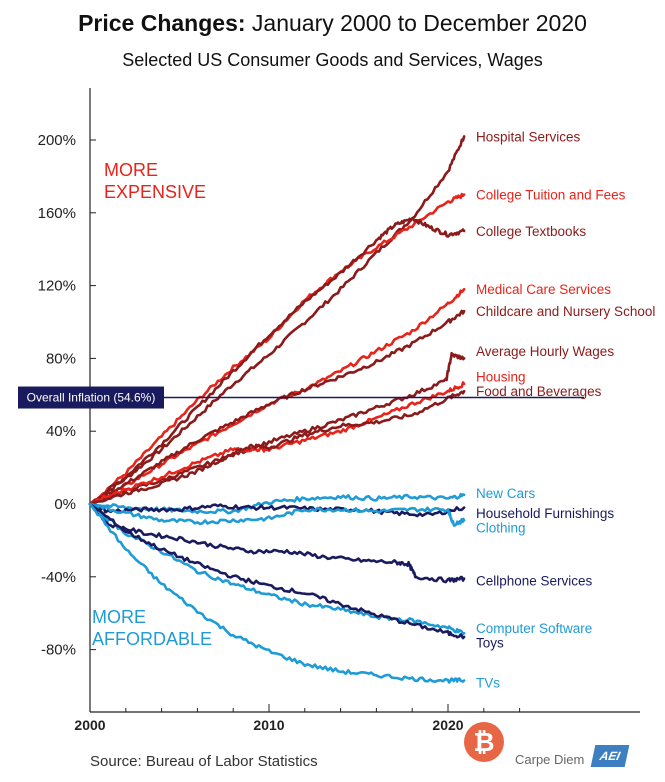 The width and height of the screenshot is (665, 782). What do you see at coordinates (57, 213) in the screenshot?
I see `y-tick-label: 160%` at bounding box center [57, 213].